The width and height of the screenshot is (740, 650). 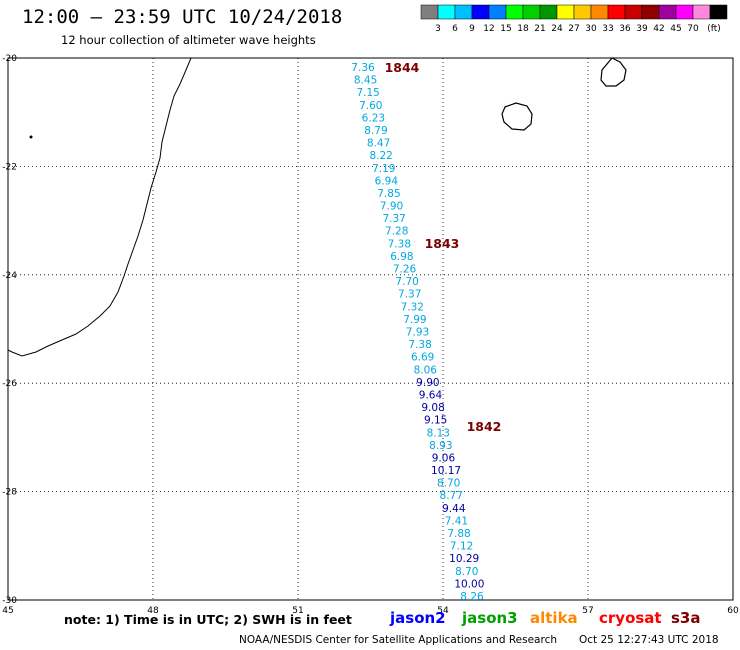 I want to click on swh-value: 9.15, so click(x=435, y=421).